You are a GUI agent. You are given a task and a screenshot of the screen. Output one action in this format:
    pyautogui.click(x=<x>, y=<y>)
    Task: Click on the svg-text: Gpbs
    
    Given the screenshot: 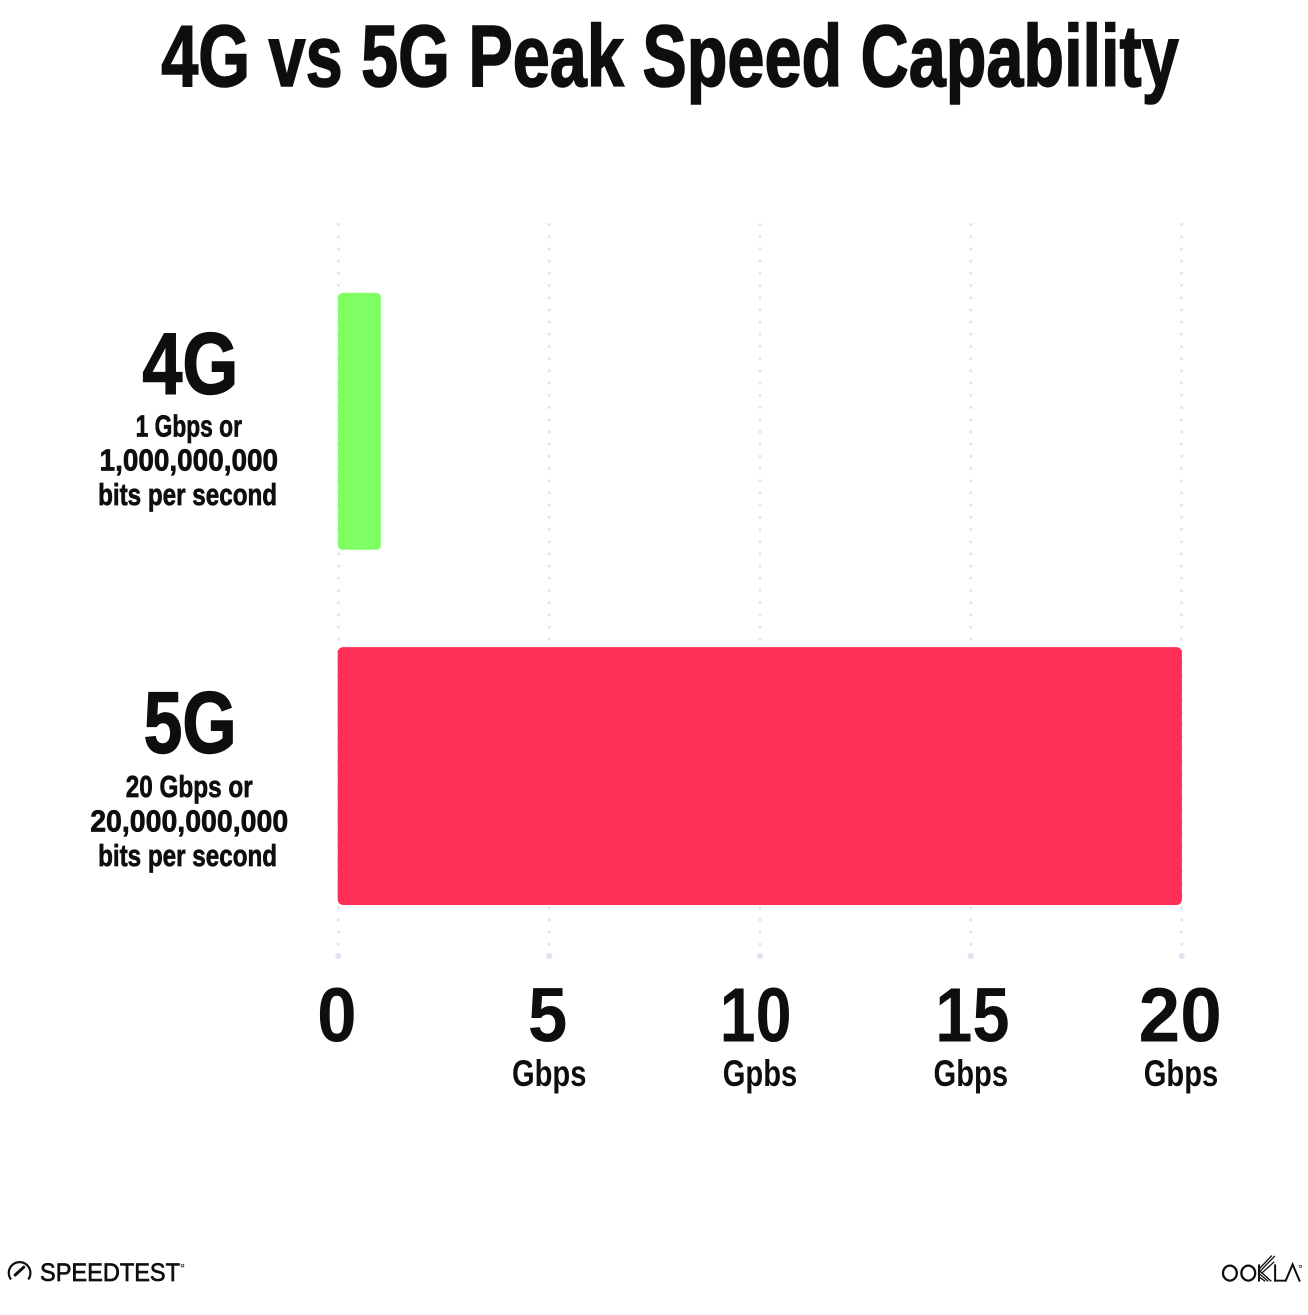 What is the action you would take?
    pyautogui.click(x=760, y=1073)
    